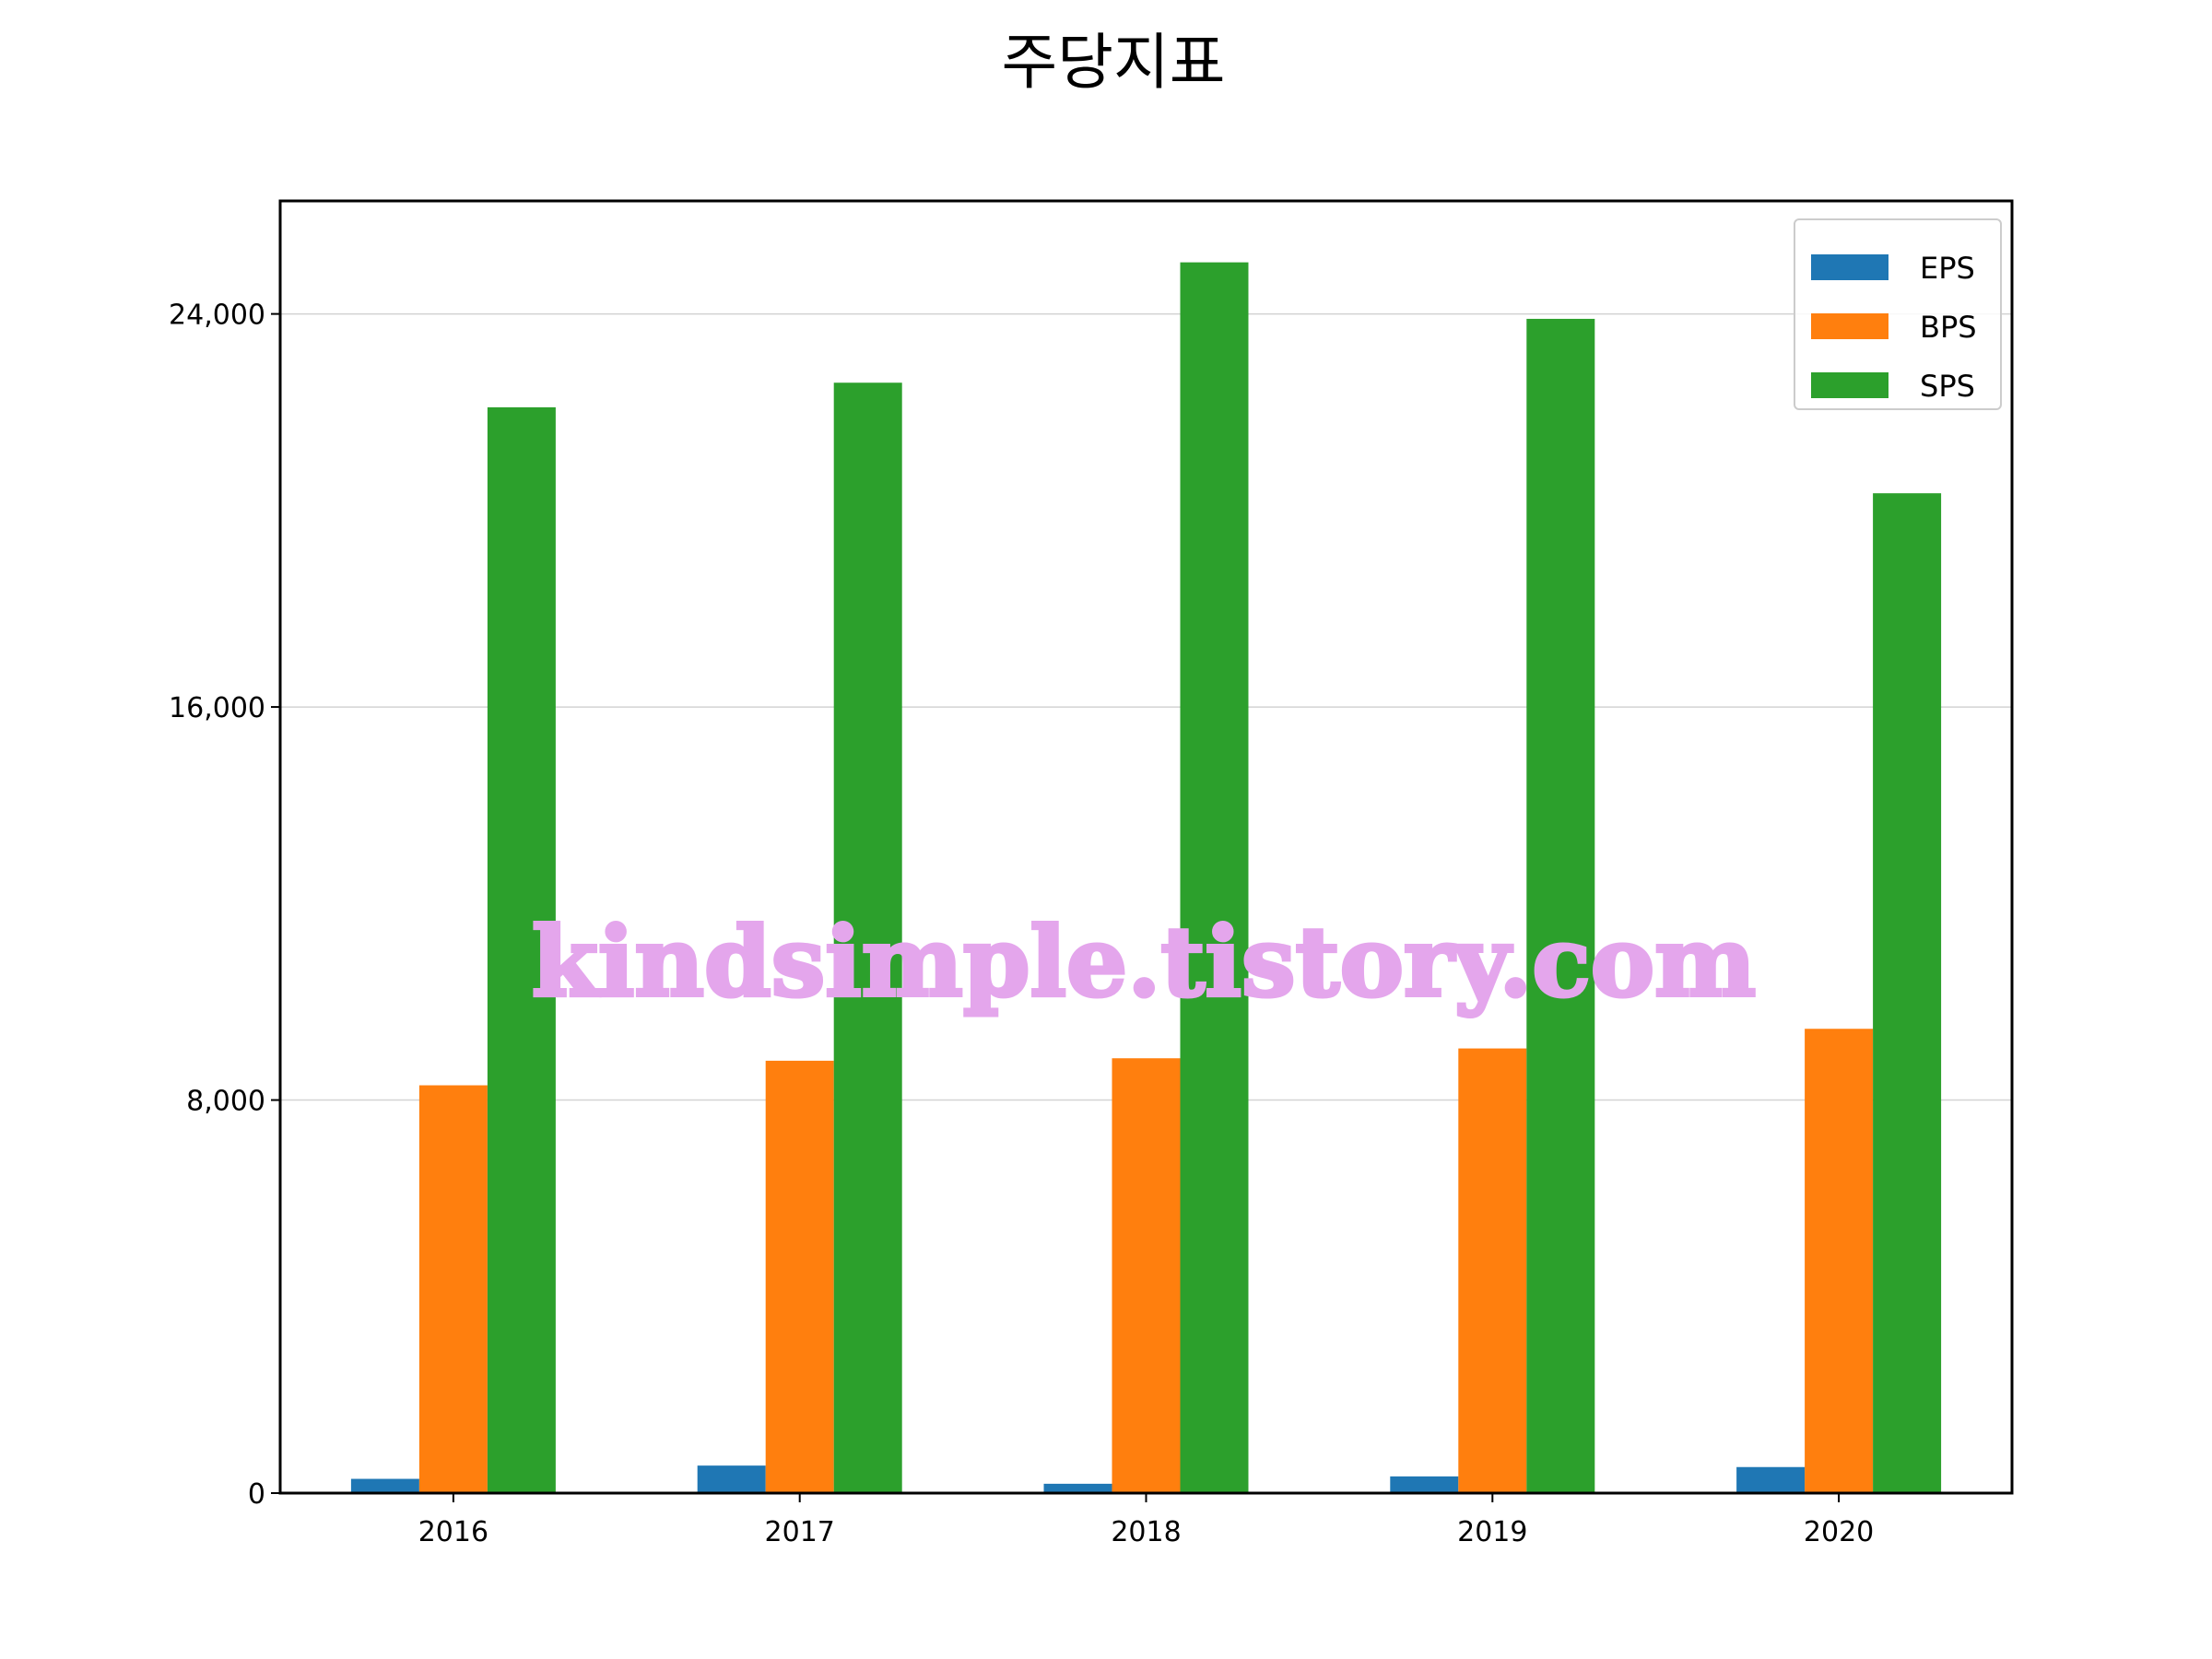 This screenshot has width=2212, height=1659. I want to click on legend-label-sps: SPS, so click(1947, 386).